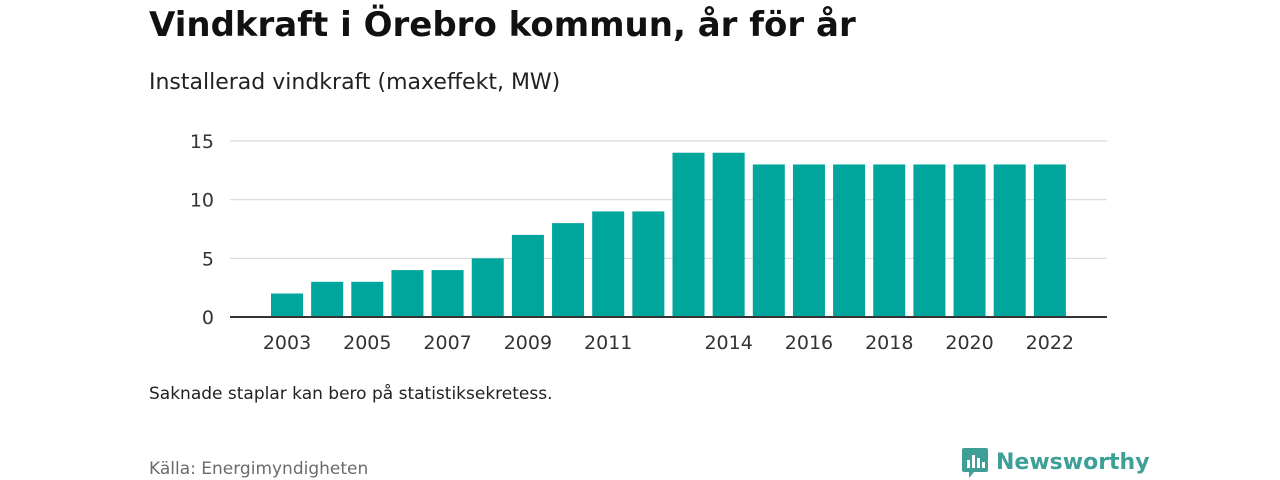 This screenshot has width=1280, height=480. Describe the element at coordinates (202, 201) in the screenshot. I see `y-tick-label: 10` at that location.